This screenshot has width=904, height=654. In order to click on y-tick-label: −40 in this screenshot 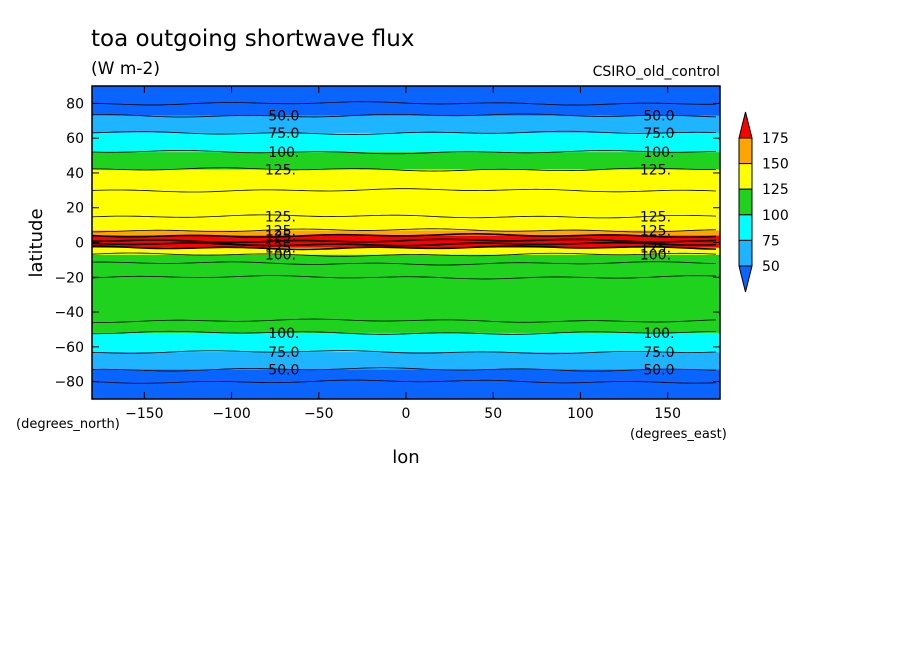, I will do `click(69, 313)`.